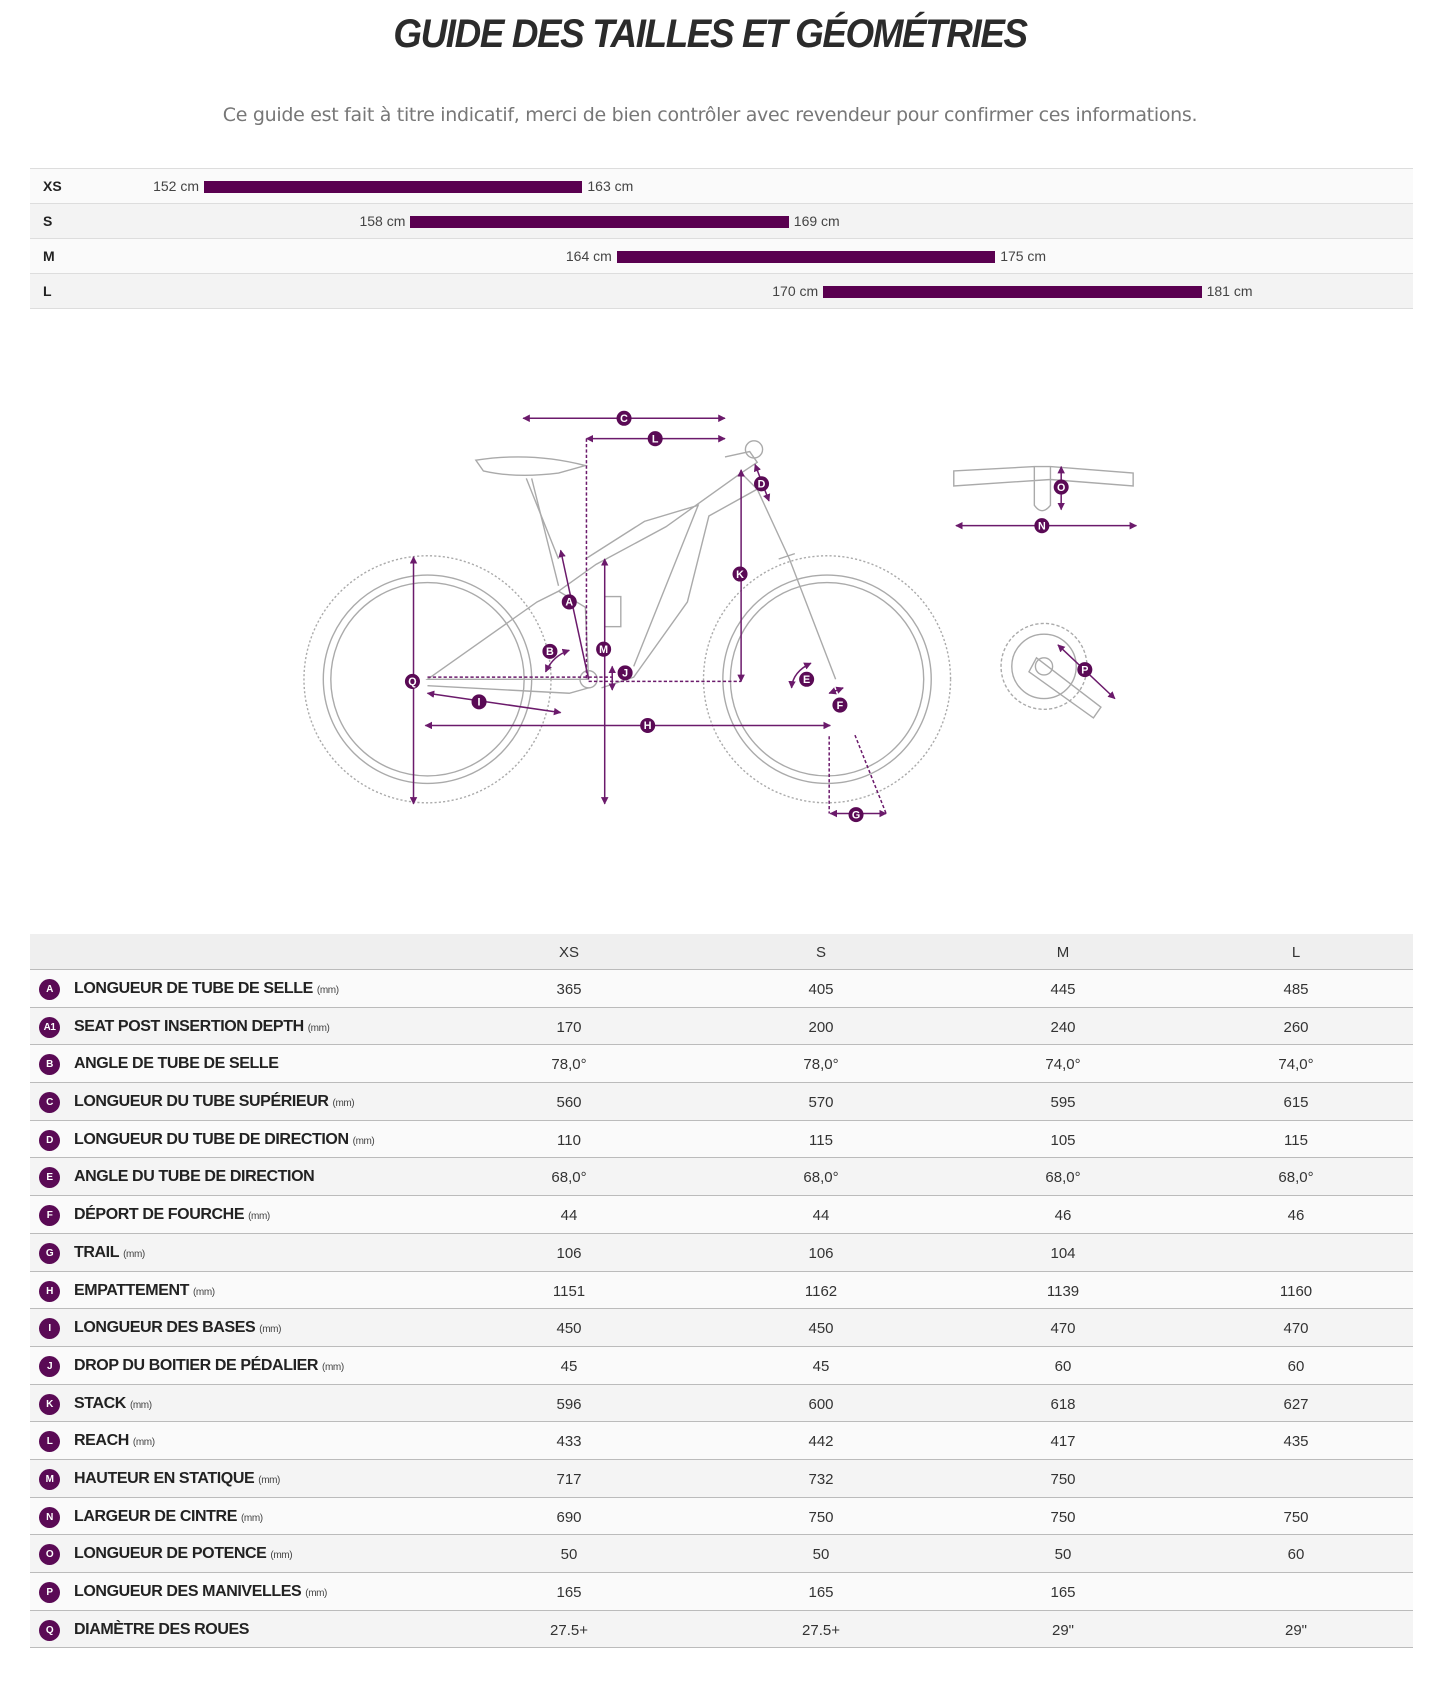 This screenshot has width=1450, height=1690. I want to click on cell-xs: 365, so click(569, 989).